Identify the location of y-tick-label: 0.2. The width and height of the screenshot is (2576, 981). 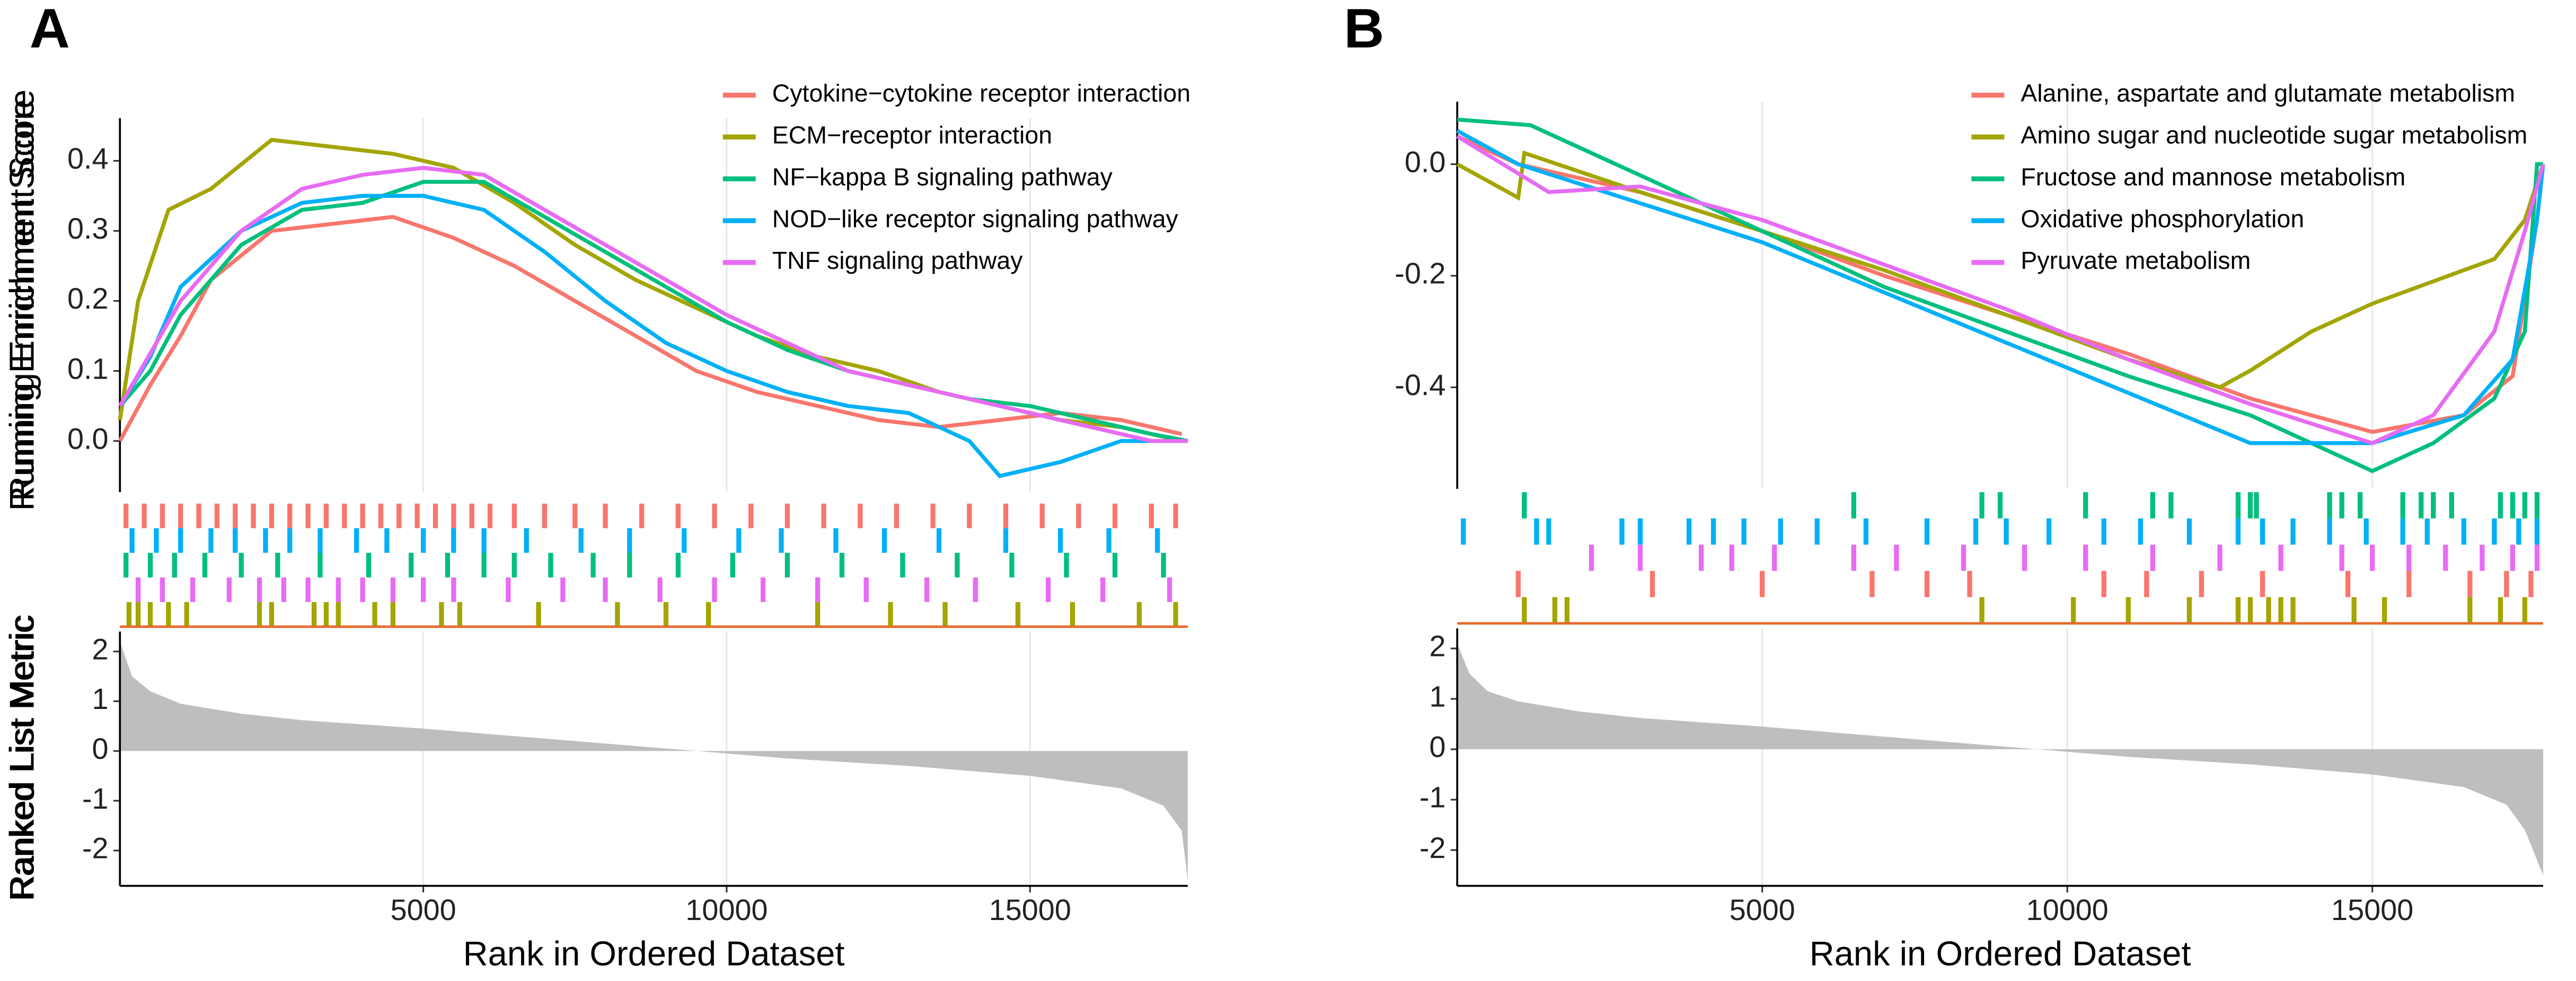
(88, 298).